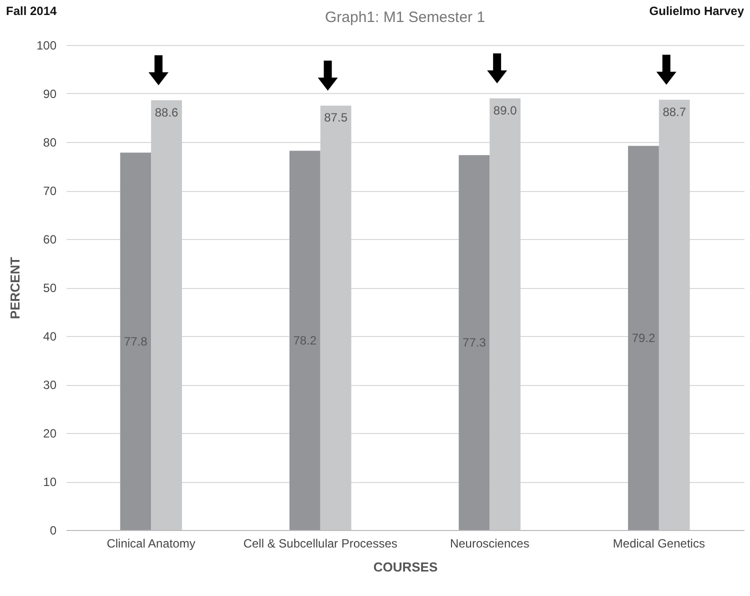 Image resolution: width=750 pixels, height=596 pixels. Describe the element at coordinates (166, 112) in the screenshot. I see `data-label: 88.6` at that location.